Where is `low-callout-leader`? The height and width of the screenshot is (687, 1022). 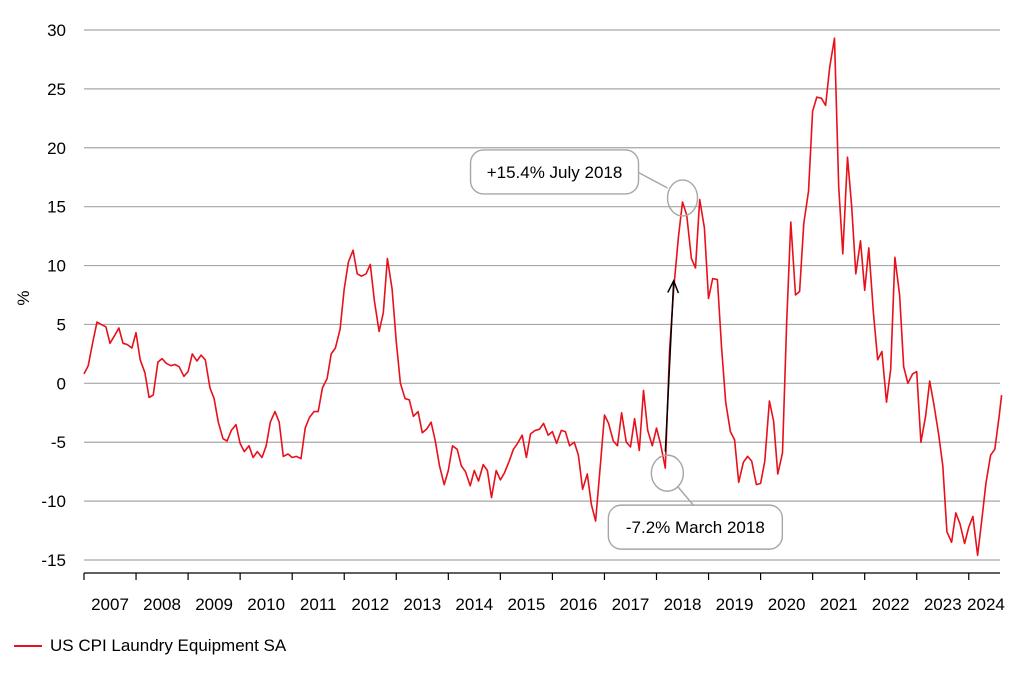 low-callout-leader is located at coordinates (685, 495).